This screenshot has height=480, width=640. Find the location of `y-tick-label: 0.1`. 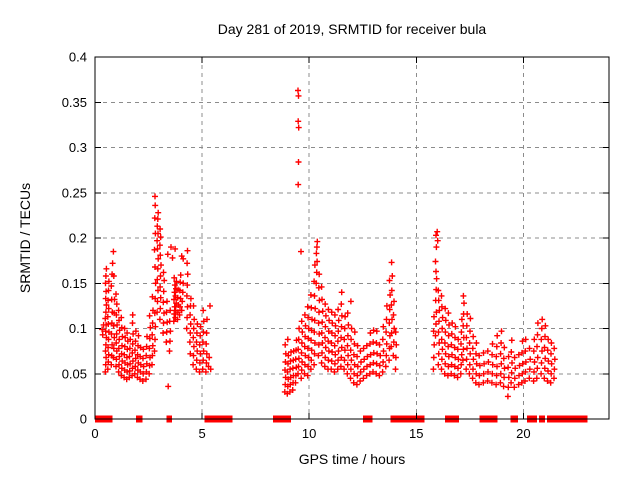

y-tick-label: 0.1 is located at coordinates (78, 328).